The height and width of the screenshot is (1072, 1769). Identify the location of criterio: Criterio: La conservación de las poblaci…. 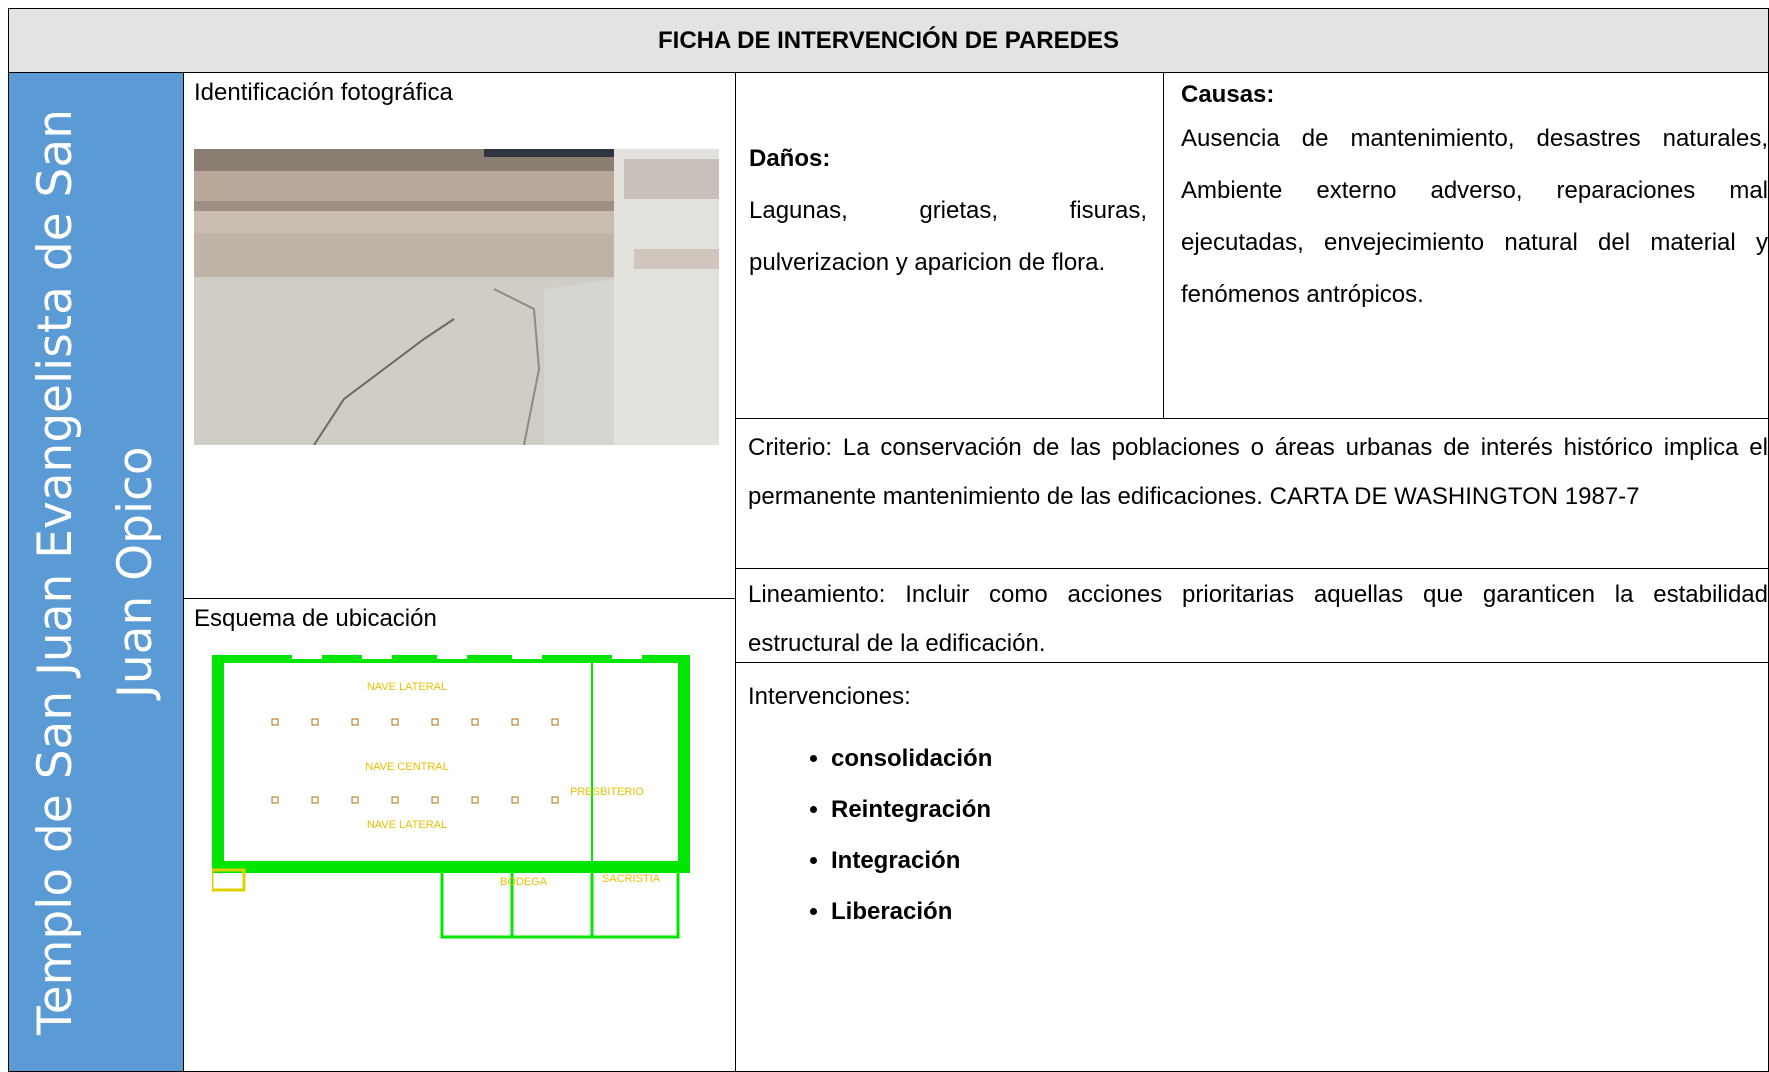
(1252, 493).